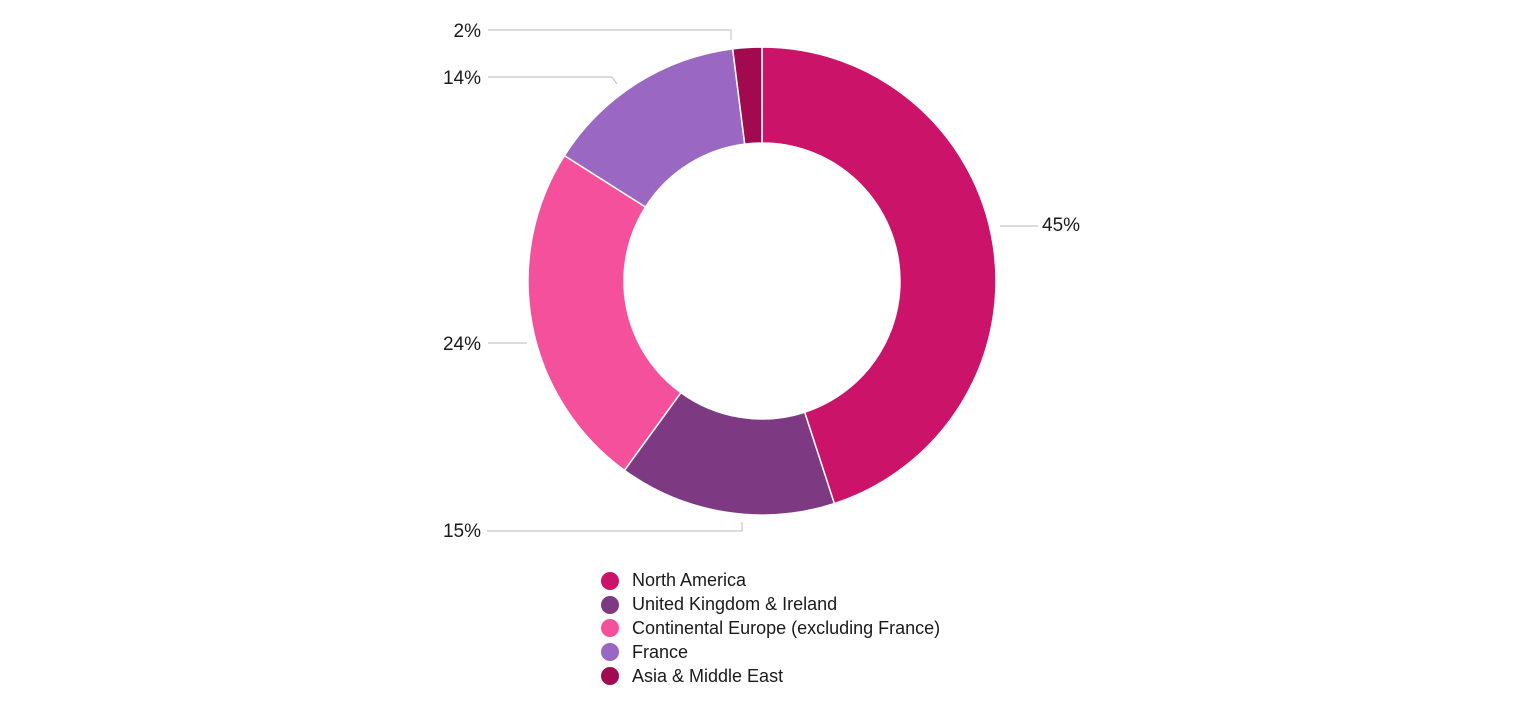 The image size is (1514, 723). I want to click on slice-north-america, so click(879, 275).